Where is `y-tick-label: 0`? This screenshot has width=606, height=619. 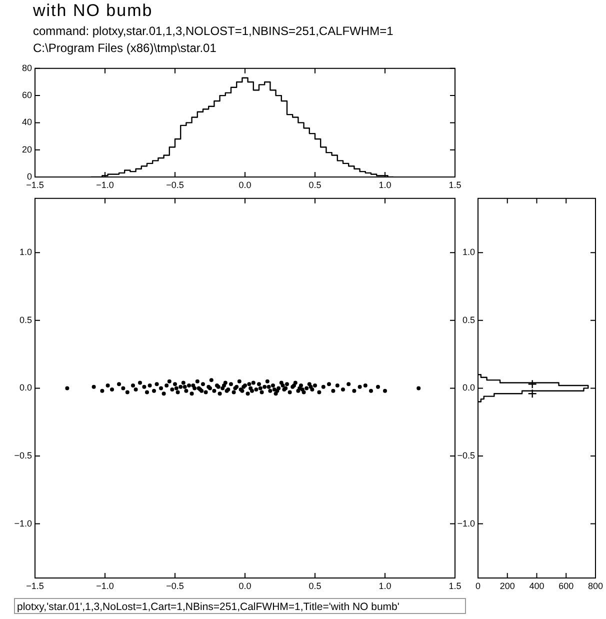
y-tick-label: 0 is located at coordinates (29, 176).